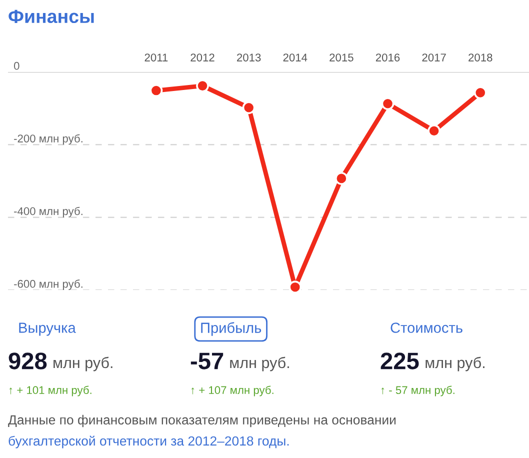 Image resolution: width=529 pixels, height=458 pixels. Describe the element at coordinates (432, 362) in the screenshot. I see `text: 225 млн руб.` at that location.